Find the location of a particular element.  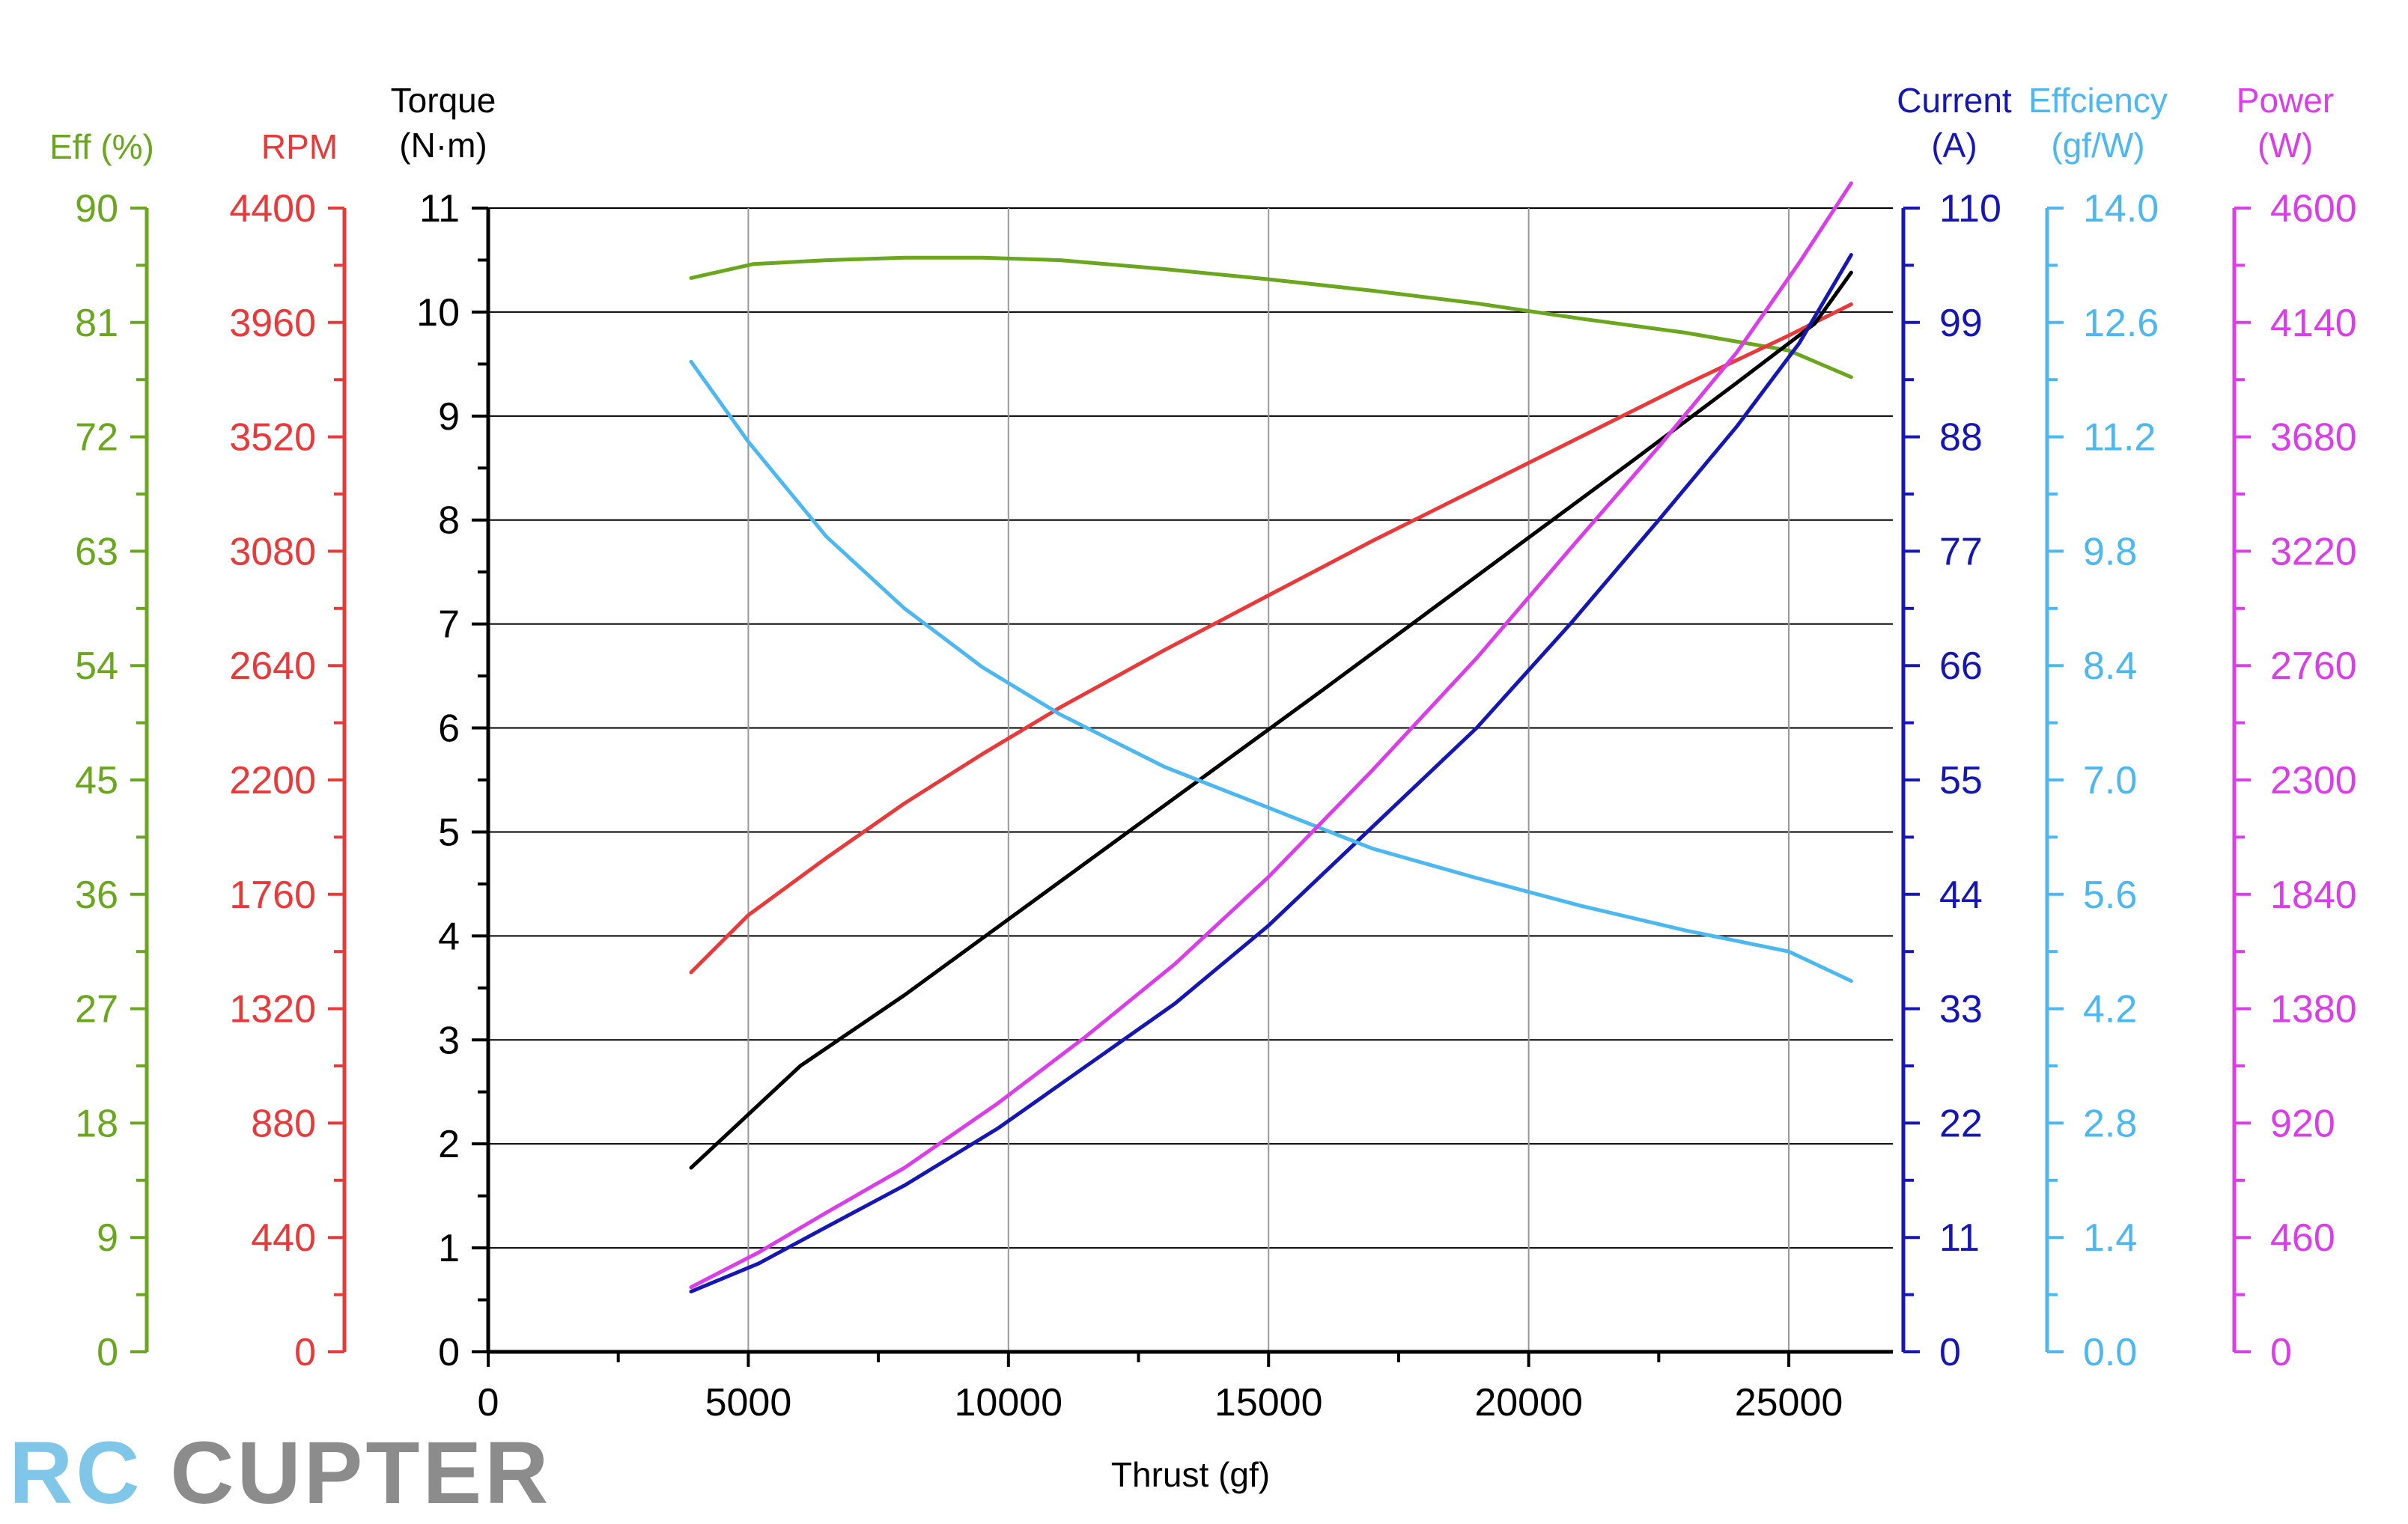

eff-tick-label: 54 is located at coordinates (96, 666).